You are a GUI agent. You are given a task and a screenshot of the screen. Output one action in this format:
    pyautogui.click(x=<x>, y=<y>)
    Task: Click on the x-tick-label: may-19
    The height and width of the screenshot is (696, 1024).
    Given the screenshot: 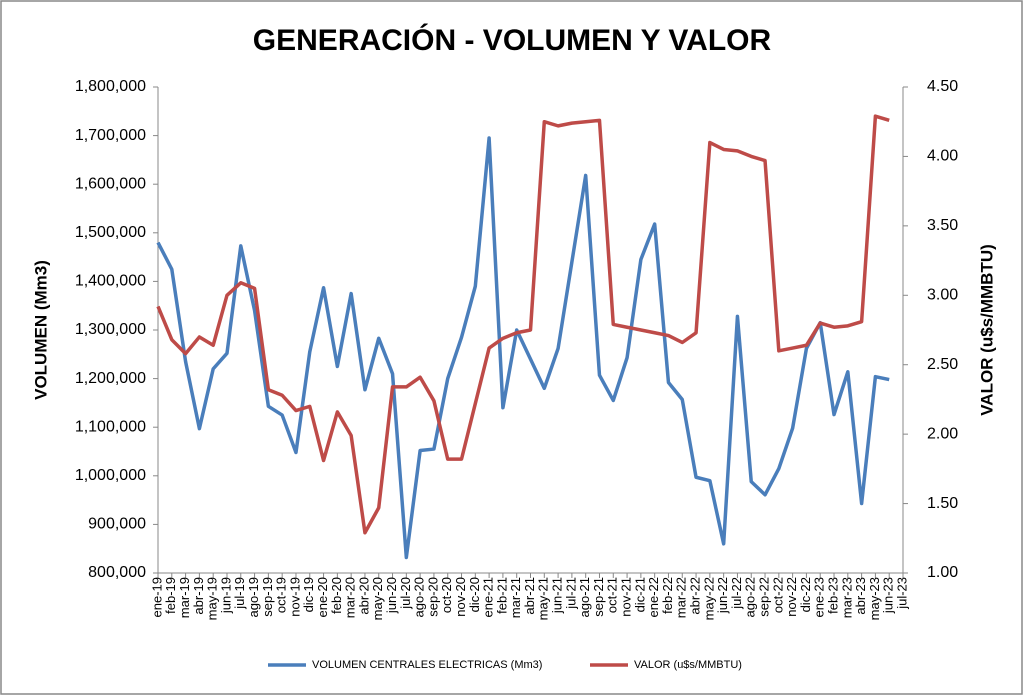 What is the action you would take?
    pyautogui.click(x=212, y=598)
    